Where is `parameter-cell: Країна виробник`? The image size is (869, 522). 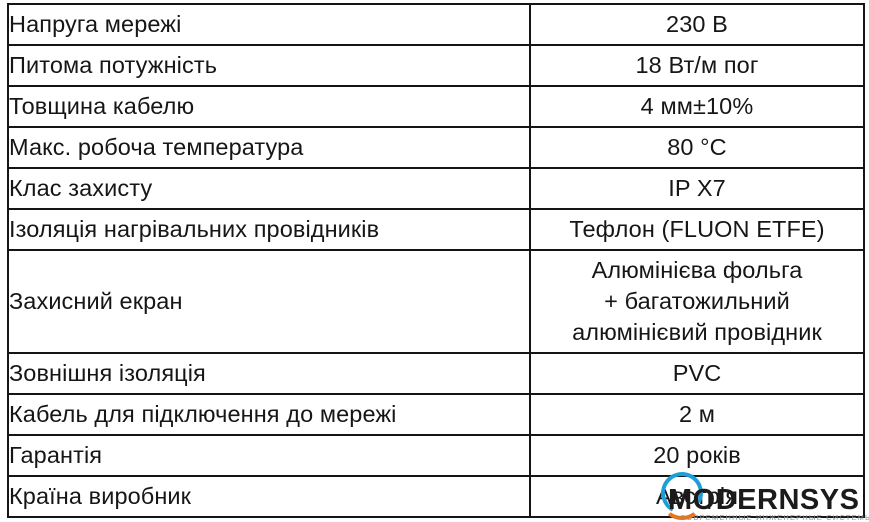 parameter-cell: Країна виробник is located at coordinates (269, 496).